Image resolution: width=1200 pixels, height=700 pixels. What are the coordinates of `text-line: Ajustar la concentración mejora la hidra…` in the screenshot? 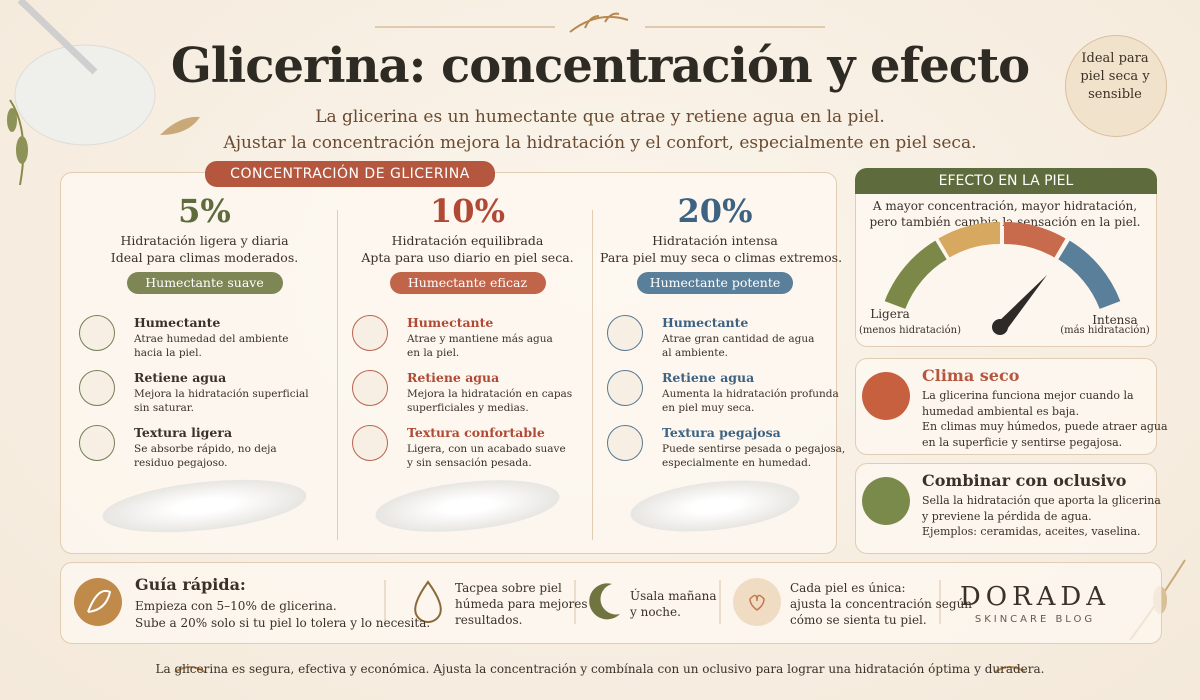 It's located at (600, 143).